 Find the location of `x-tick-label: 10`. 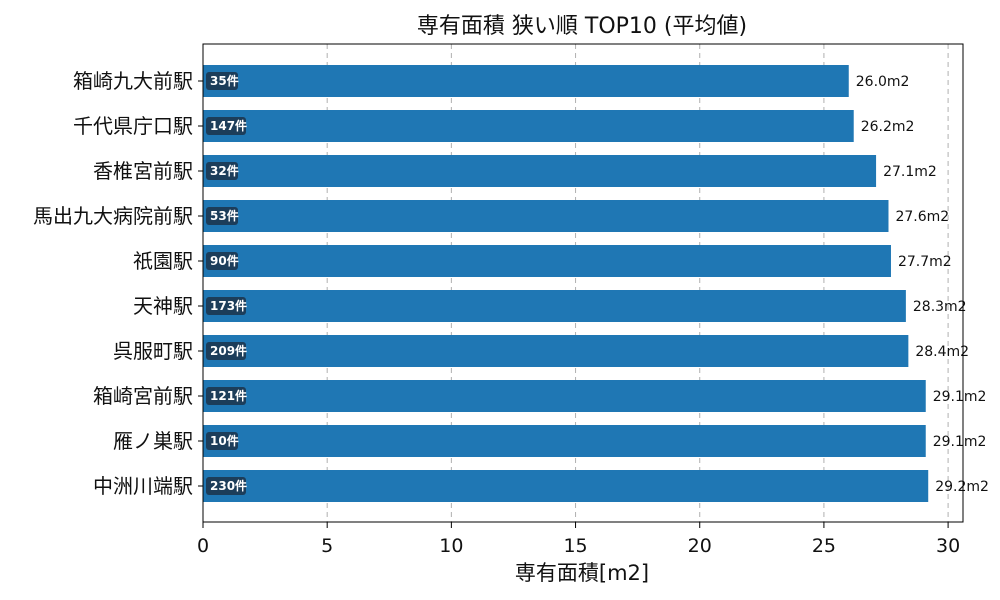

x-tick-label: 10 is located at coordinates (451, 546).